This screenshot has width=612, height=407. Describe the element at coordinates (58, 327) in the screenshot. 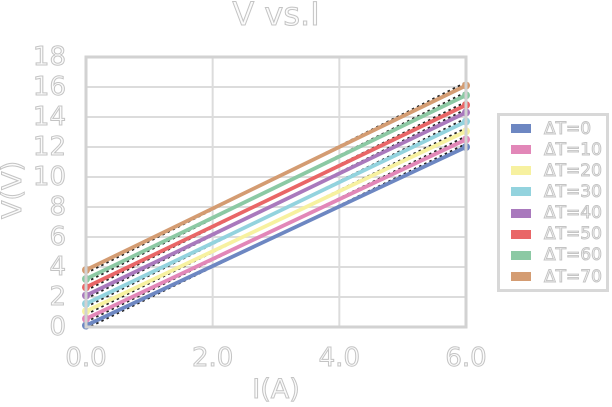

I see `y-tick-label: 0` at that location.